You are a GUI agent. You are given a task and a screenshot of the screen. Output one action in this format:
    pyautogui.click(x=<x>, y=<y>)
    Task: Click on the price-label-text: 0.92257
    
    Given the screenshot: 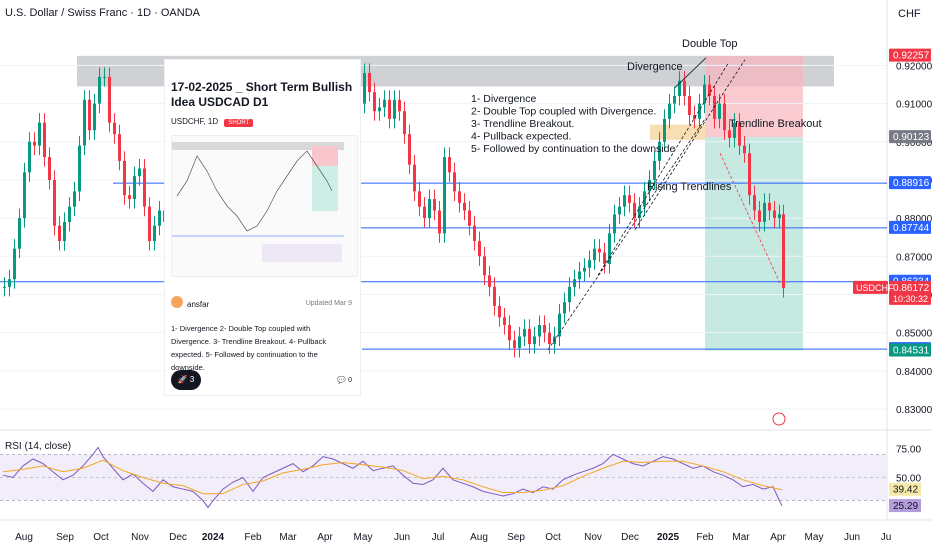 What is the action you would take?
    pyautogui.click(x=911, y=56)
    